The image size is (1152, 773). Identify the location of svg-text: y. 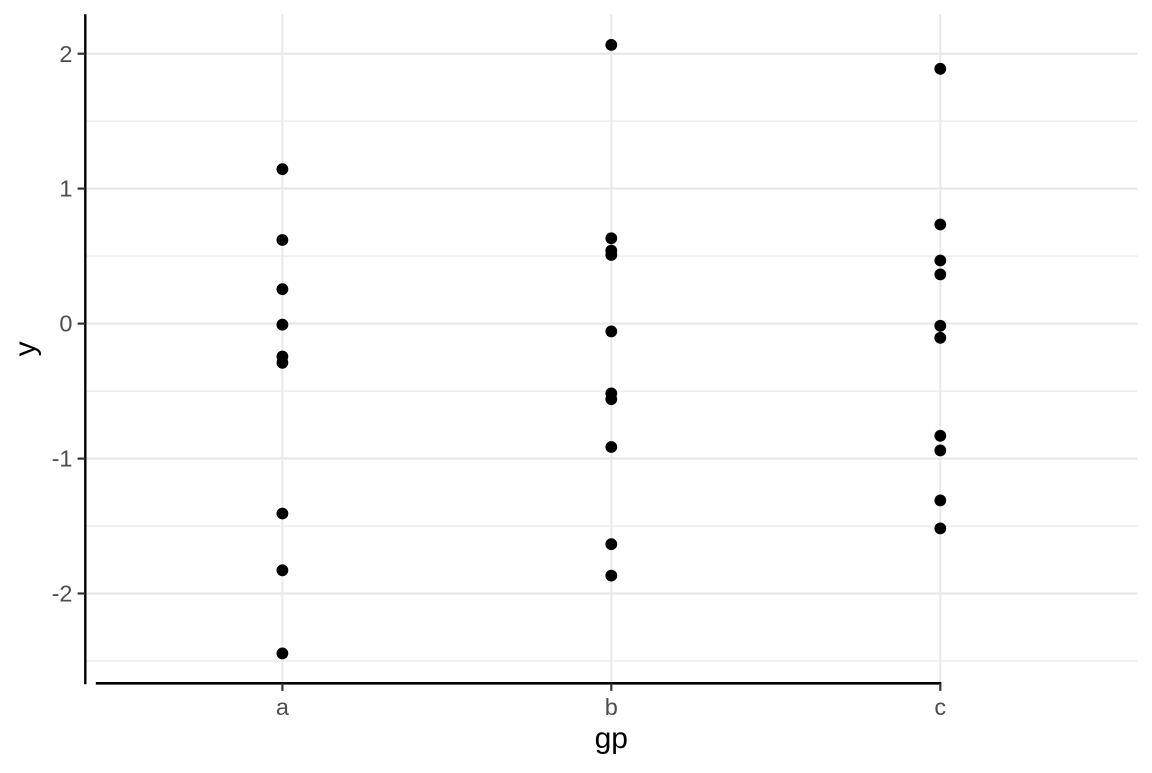
(25, 348).